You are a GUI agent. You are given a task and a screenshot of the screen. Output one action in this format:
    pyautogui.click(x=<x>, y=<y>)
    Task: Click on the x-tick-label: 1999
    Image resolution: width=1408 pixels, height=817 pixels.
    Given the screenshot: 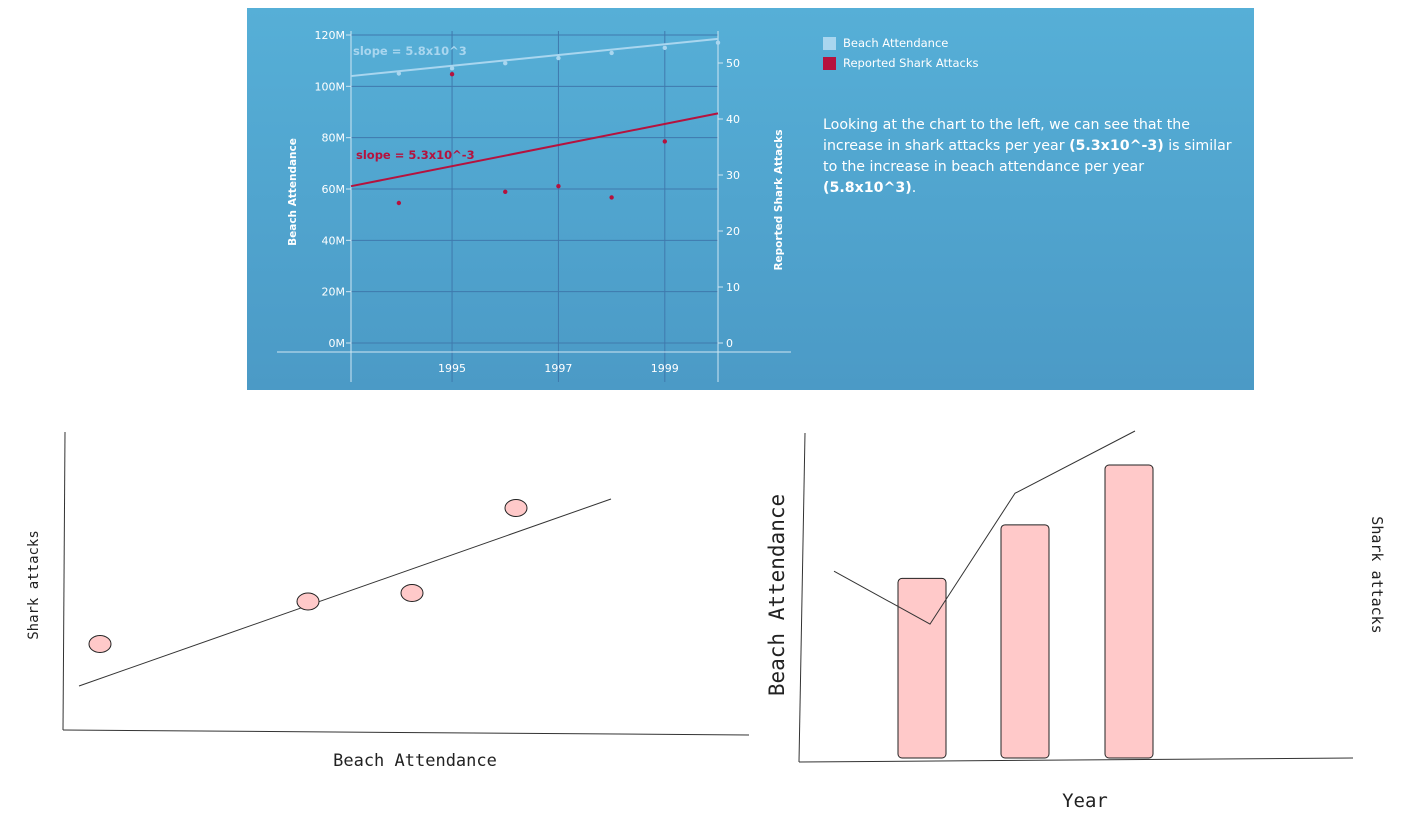 What is the action you would take?
    pyautogui.click(x=665, y=368)
    